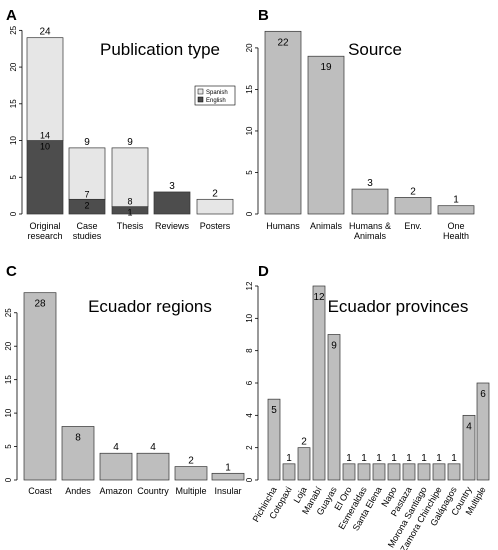 Image resolution: width=498 pixels, height=550 pixels. I want to click on category-label: Multiple, so click(190, 491).